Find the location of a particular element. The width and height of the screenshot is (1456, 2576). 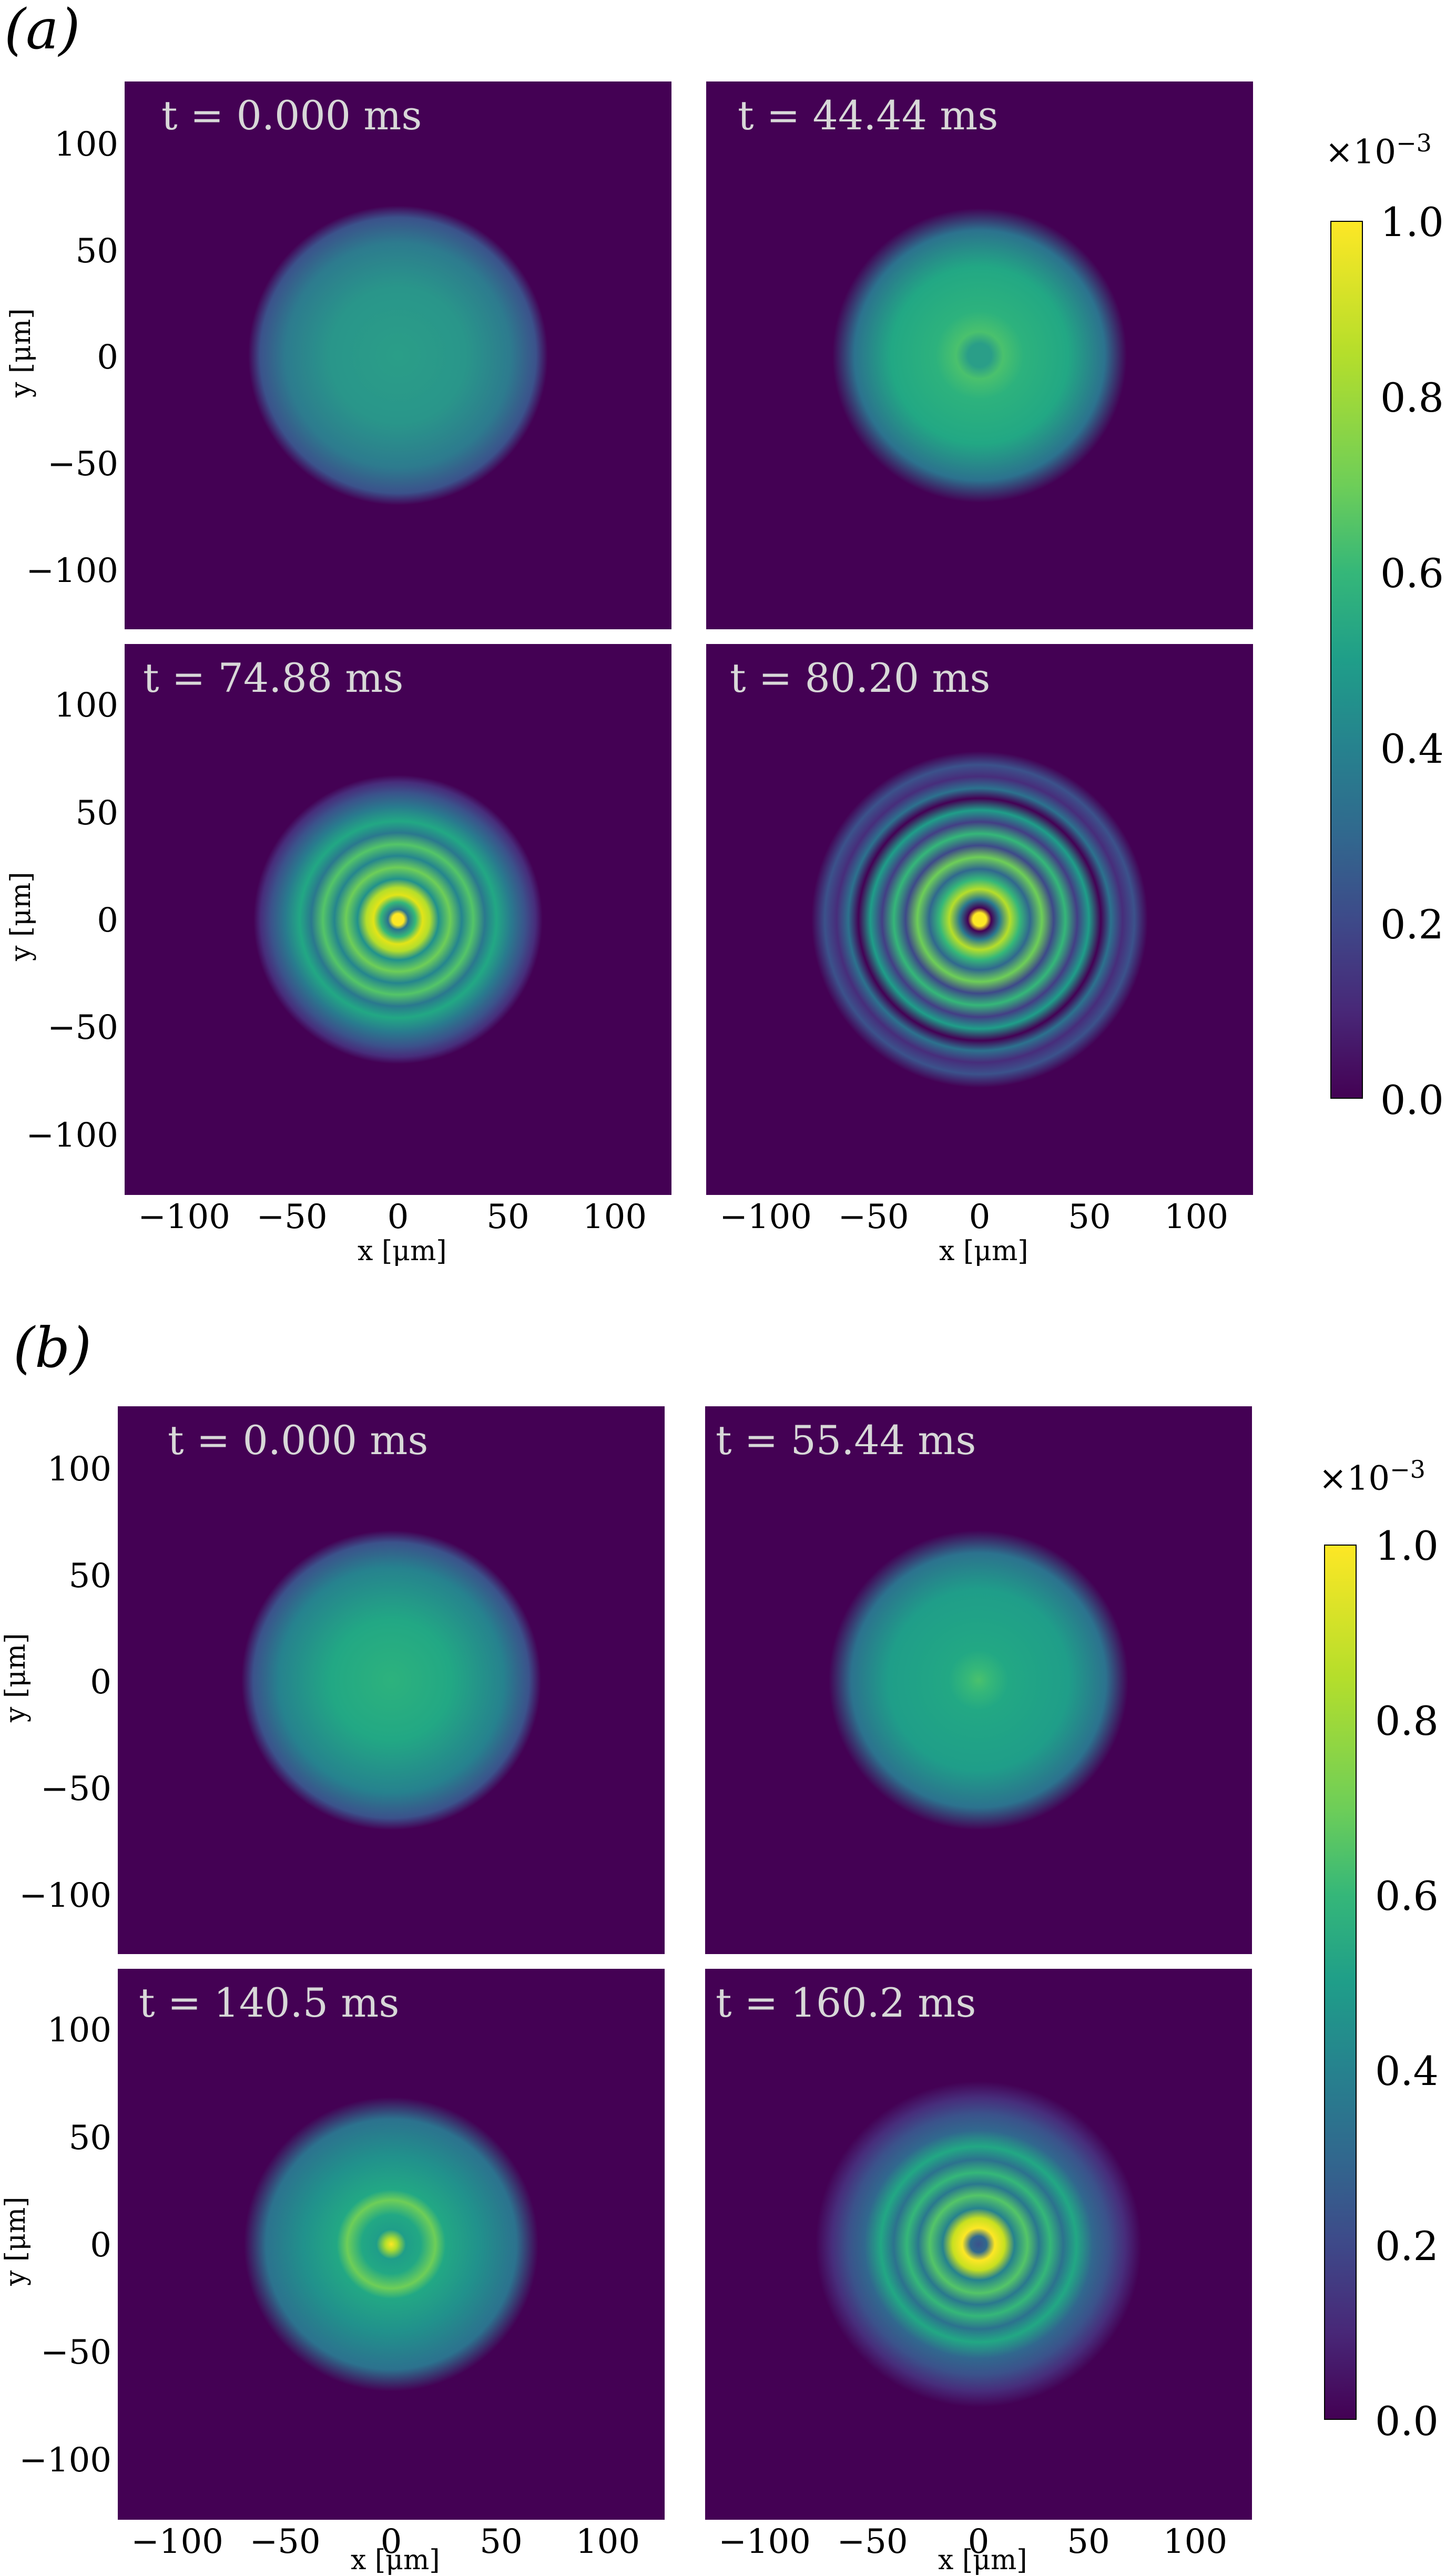

time-label: t = 74.88 ms is located at coordinates (273, 678).